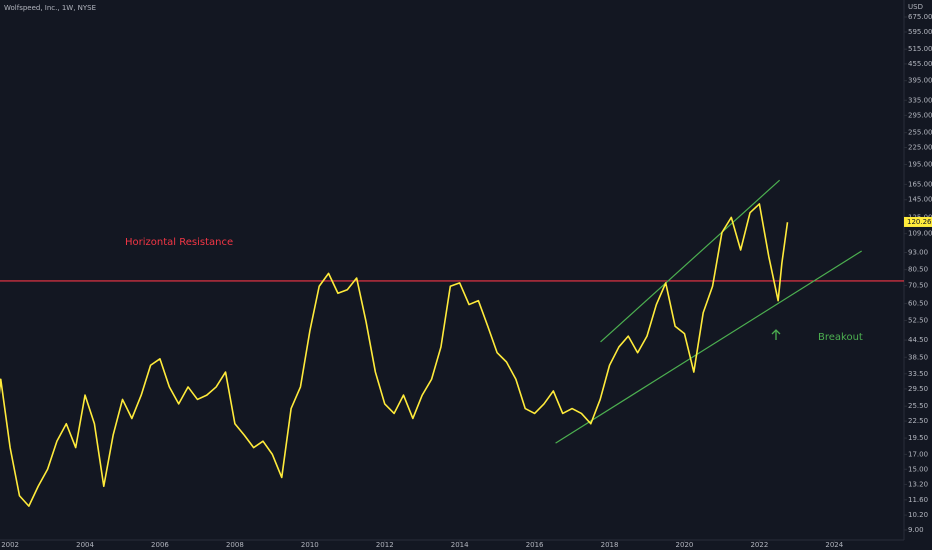 This screenshot has width=932, height=550. I want to click on y-tick-label: 33.50, so click(918, 374).